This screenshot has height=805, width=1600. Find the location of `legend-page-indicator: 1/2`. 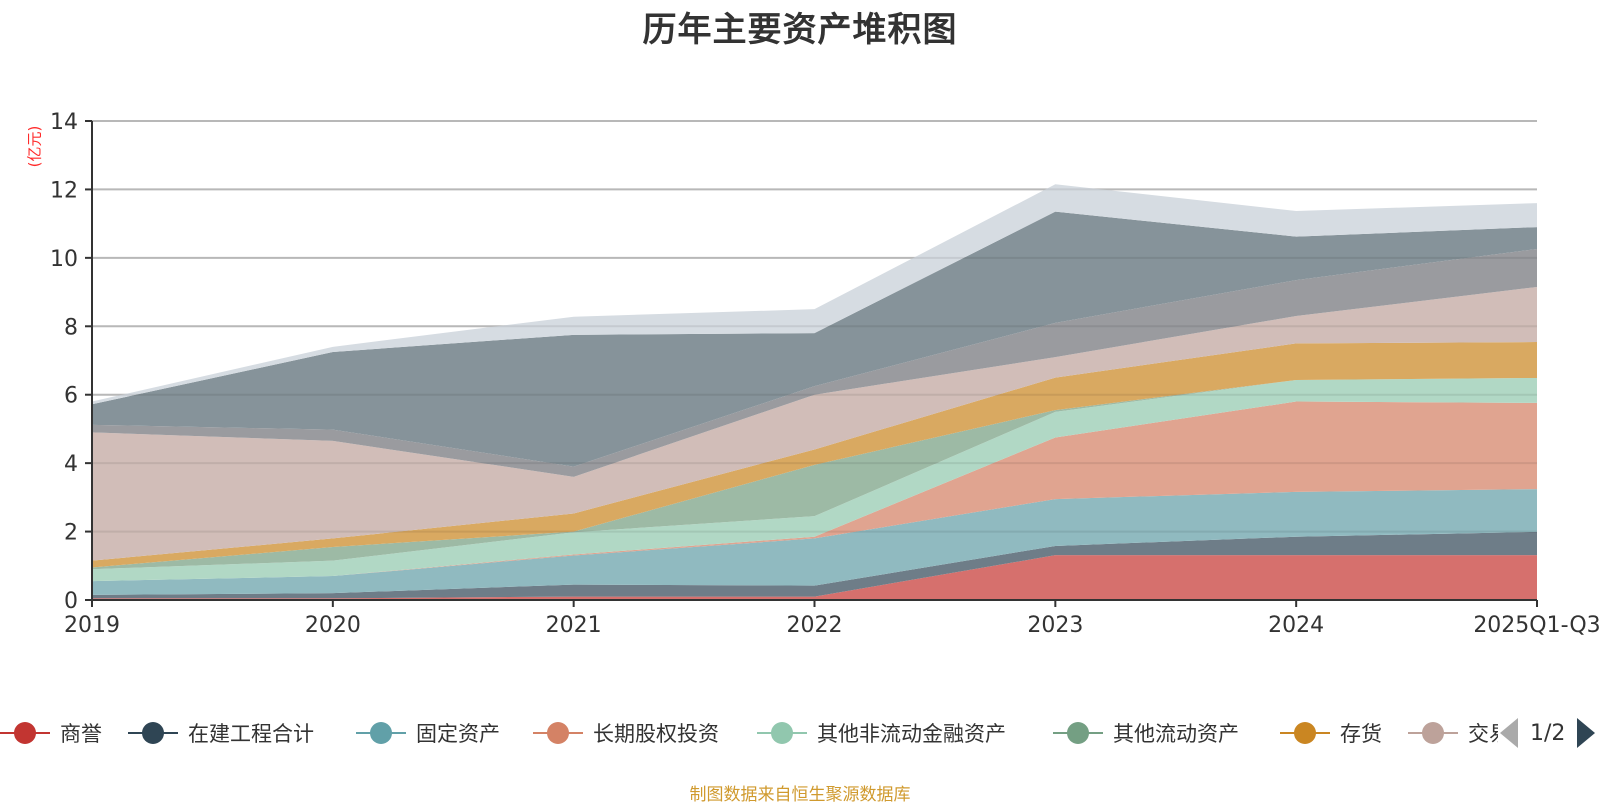

legend-page-indicator: 1/2 is located at coordinates (1548, 733).